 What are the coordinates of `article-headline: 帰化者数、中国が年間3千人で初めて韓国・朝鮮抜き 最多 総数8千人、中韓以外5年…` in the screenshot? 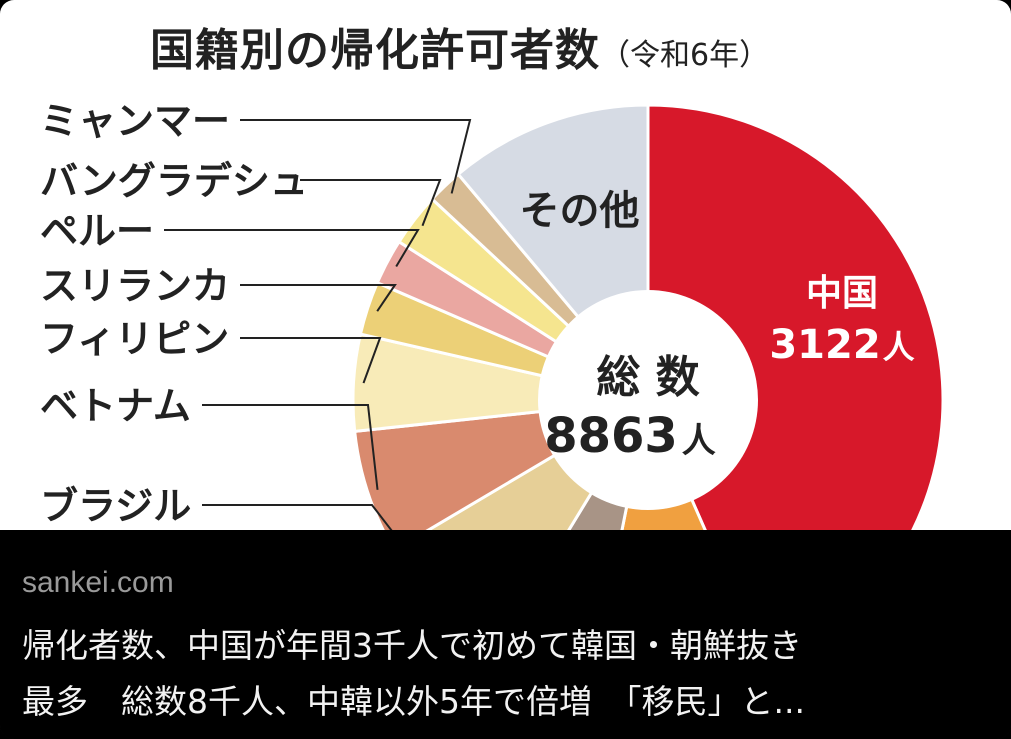 It's located at (506, 674).